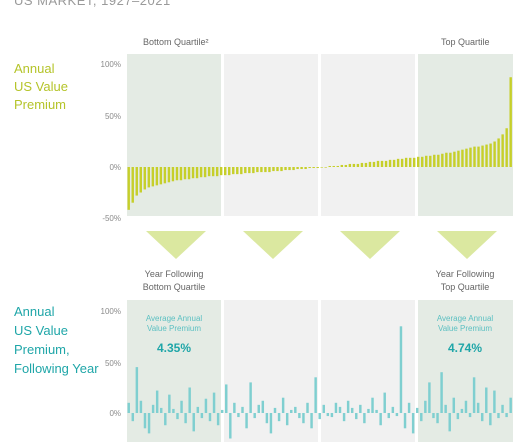  What do you see at coordinates (174, 135) in the screenshot?
I see `bottom-quartile-bg` at bounding box center [174, 135].